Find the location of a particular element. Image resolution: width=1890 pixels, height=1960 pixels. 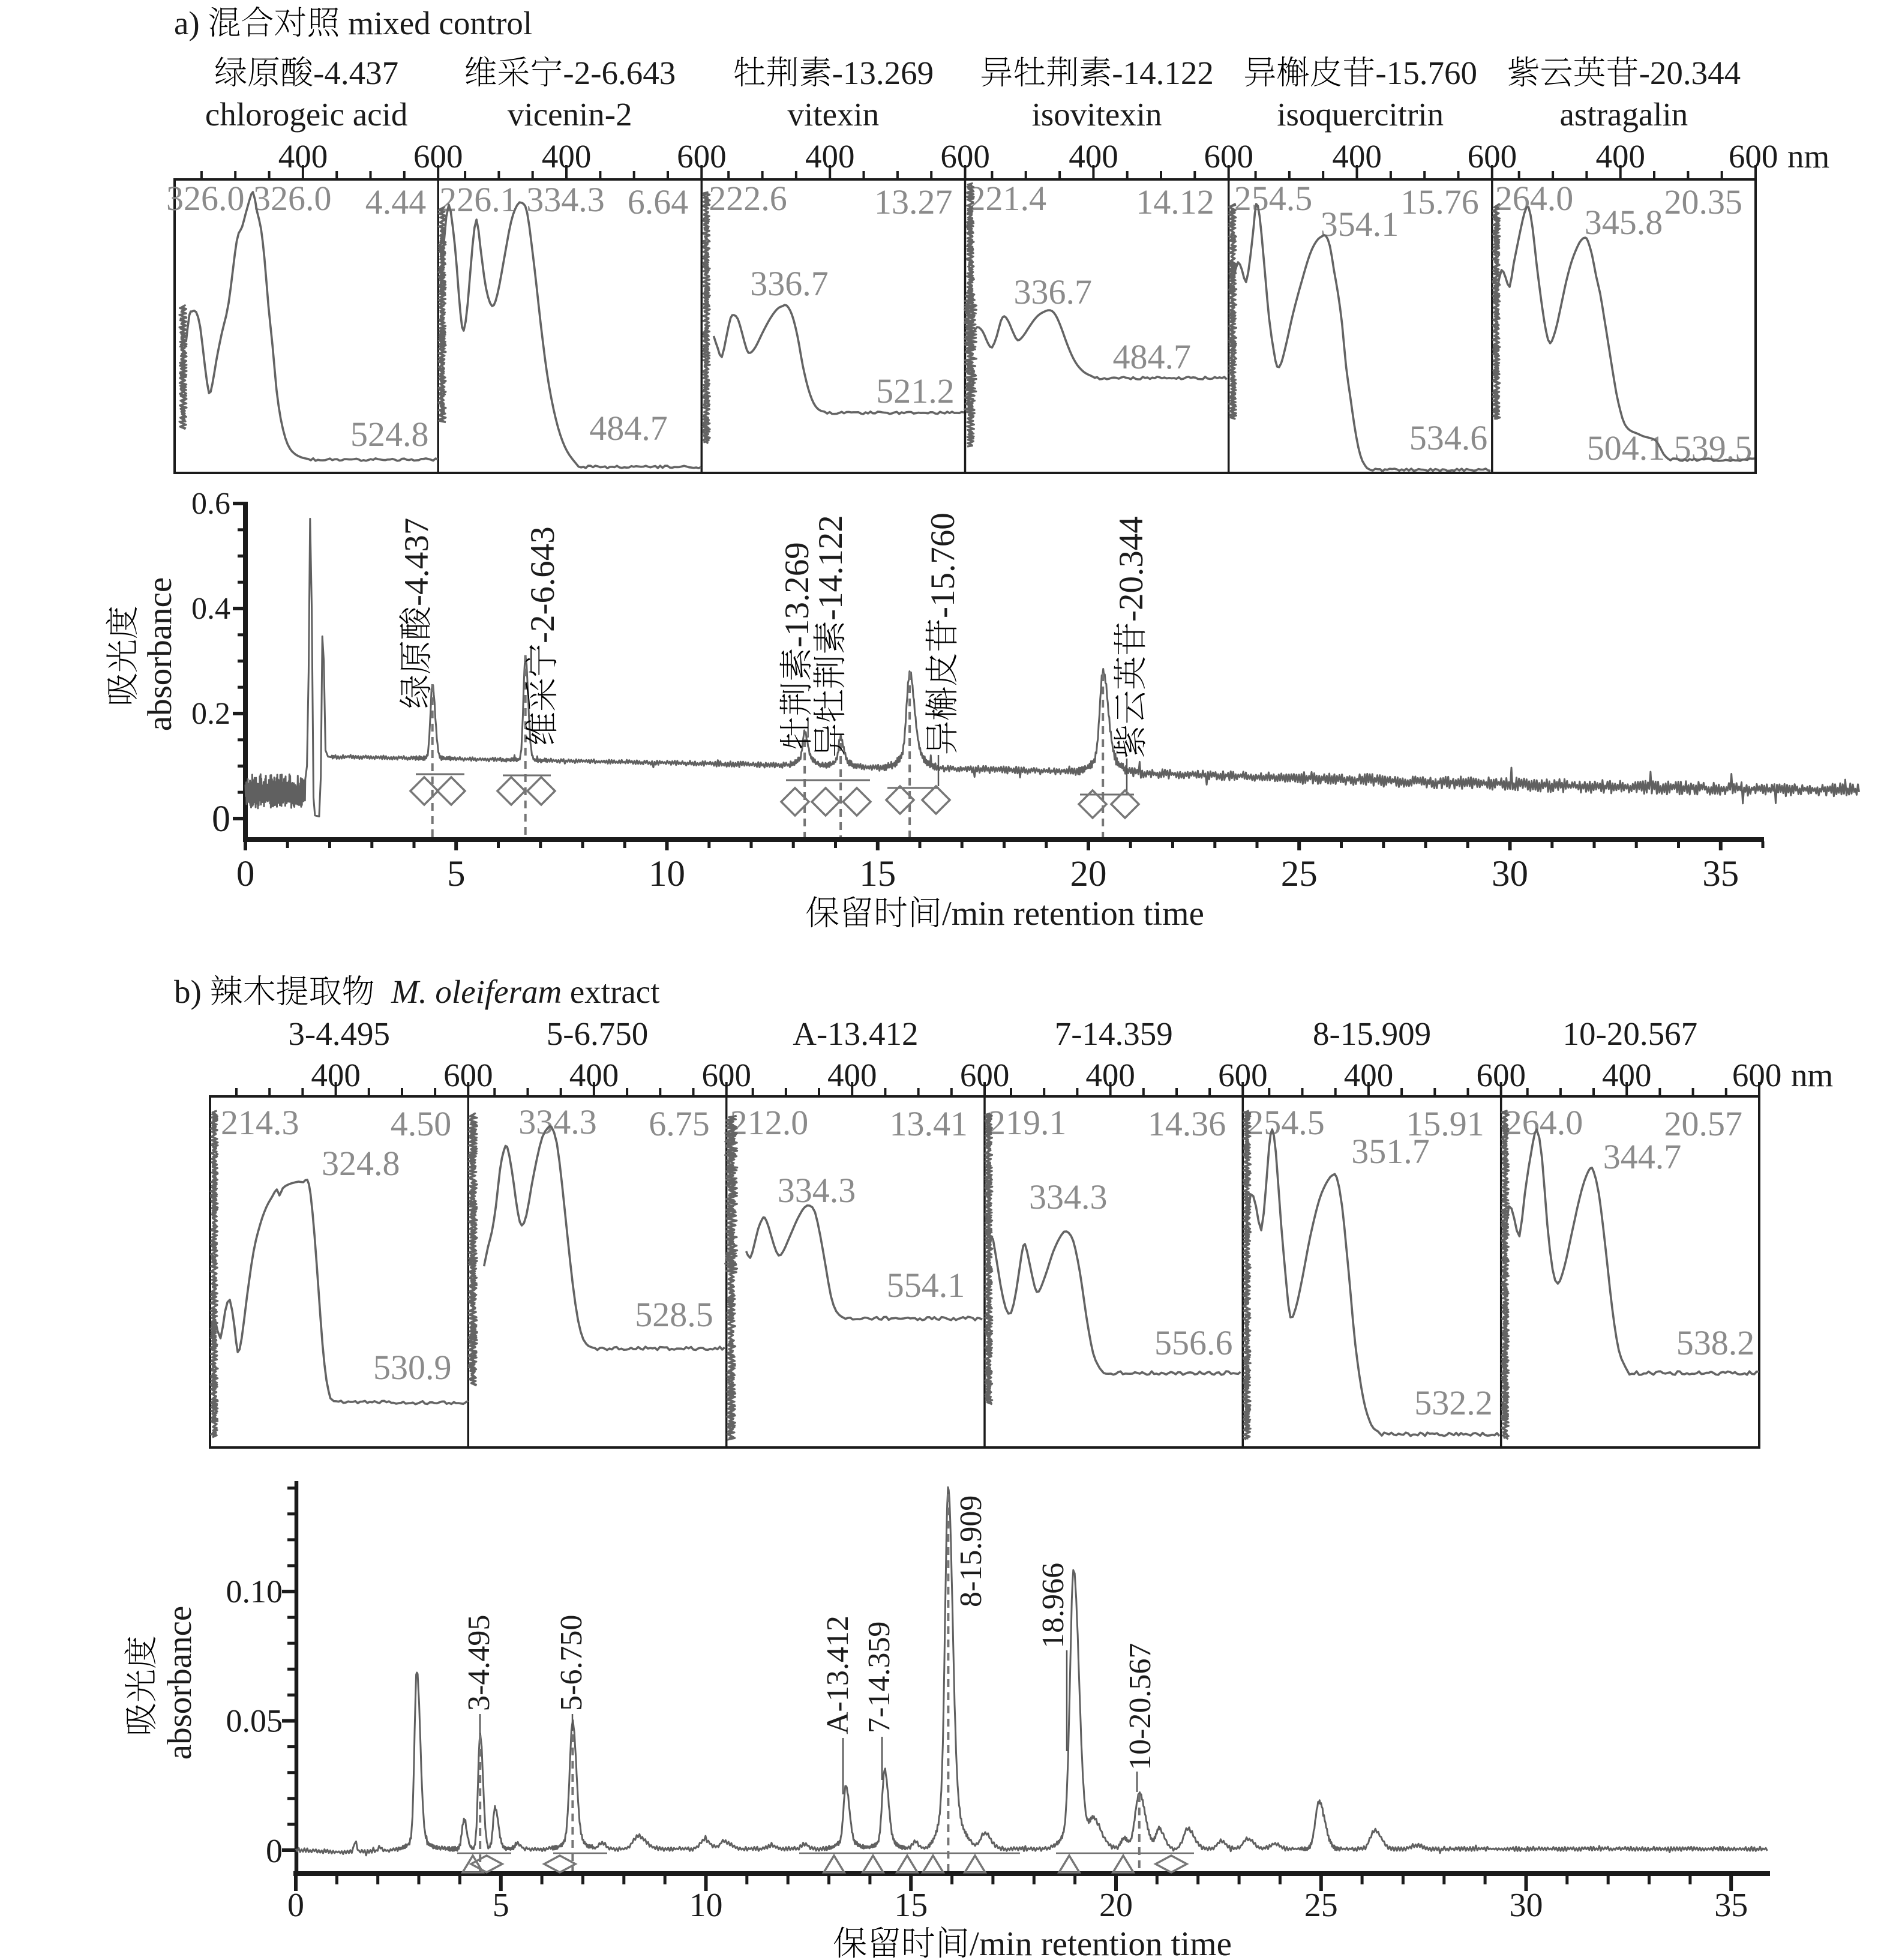

svg-text: 15.76 is located at coordinates (1440, 201).